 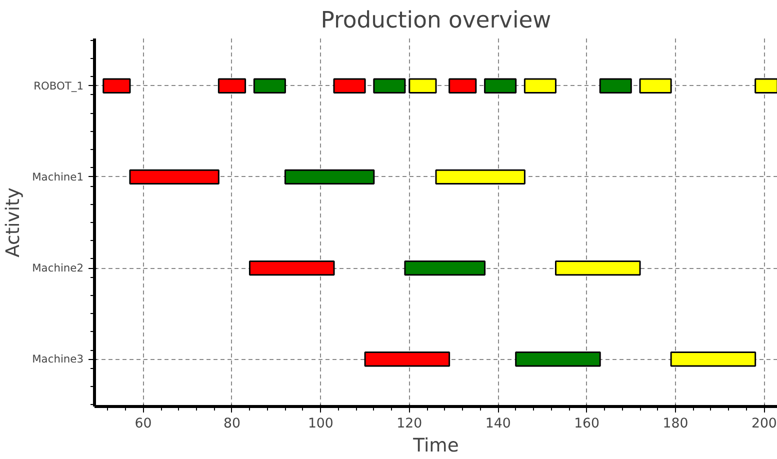 What do you see at coordinates (58, 268) in the screenshot?
I see `y-tick-label: Machine2` at bounding box center [58, 268].